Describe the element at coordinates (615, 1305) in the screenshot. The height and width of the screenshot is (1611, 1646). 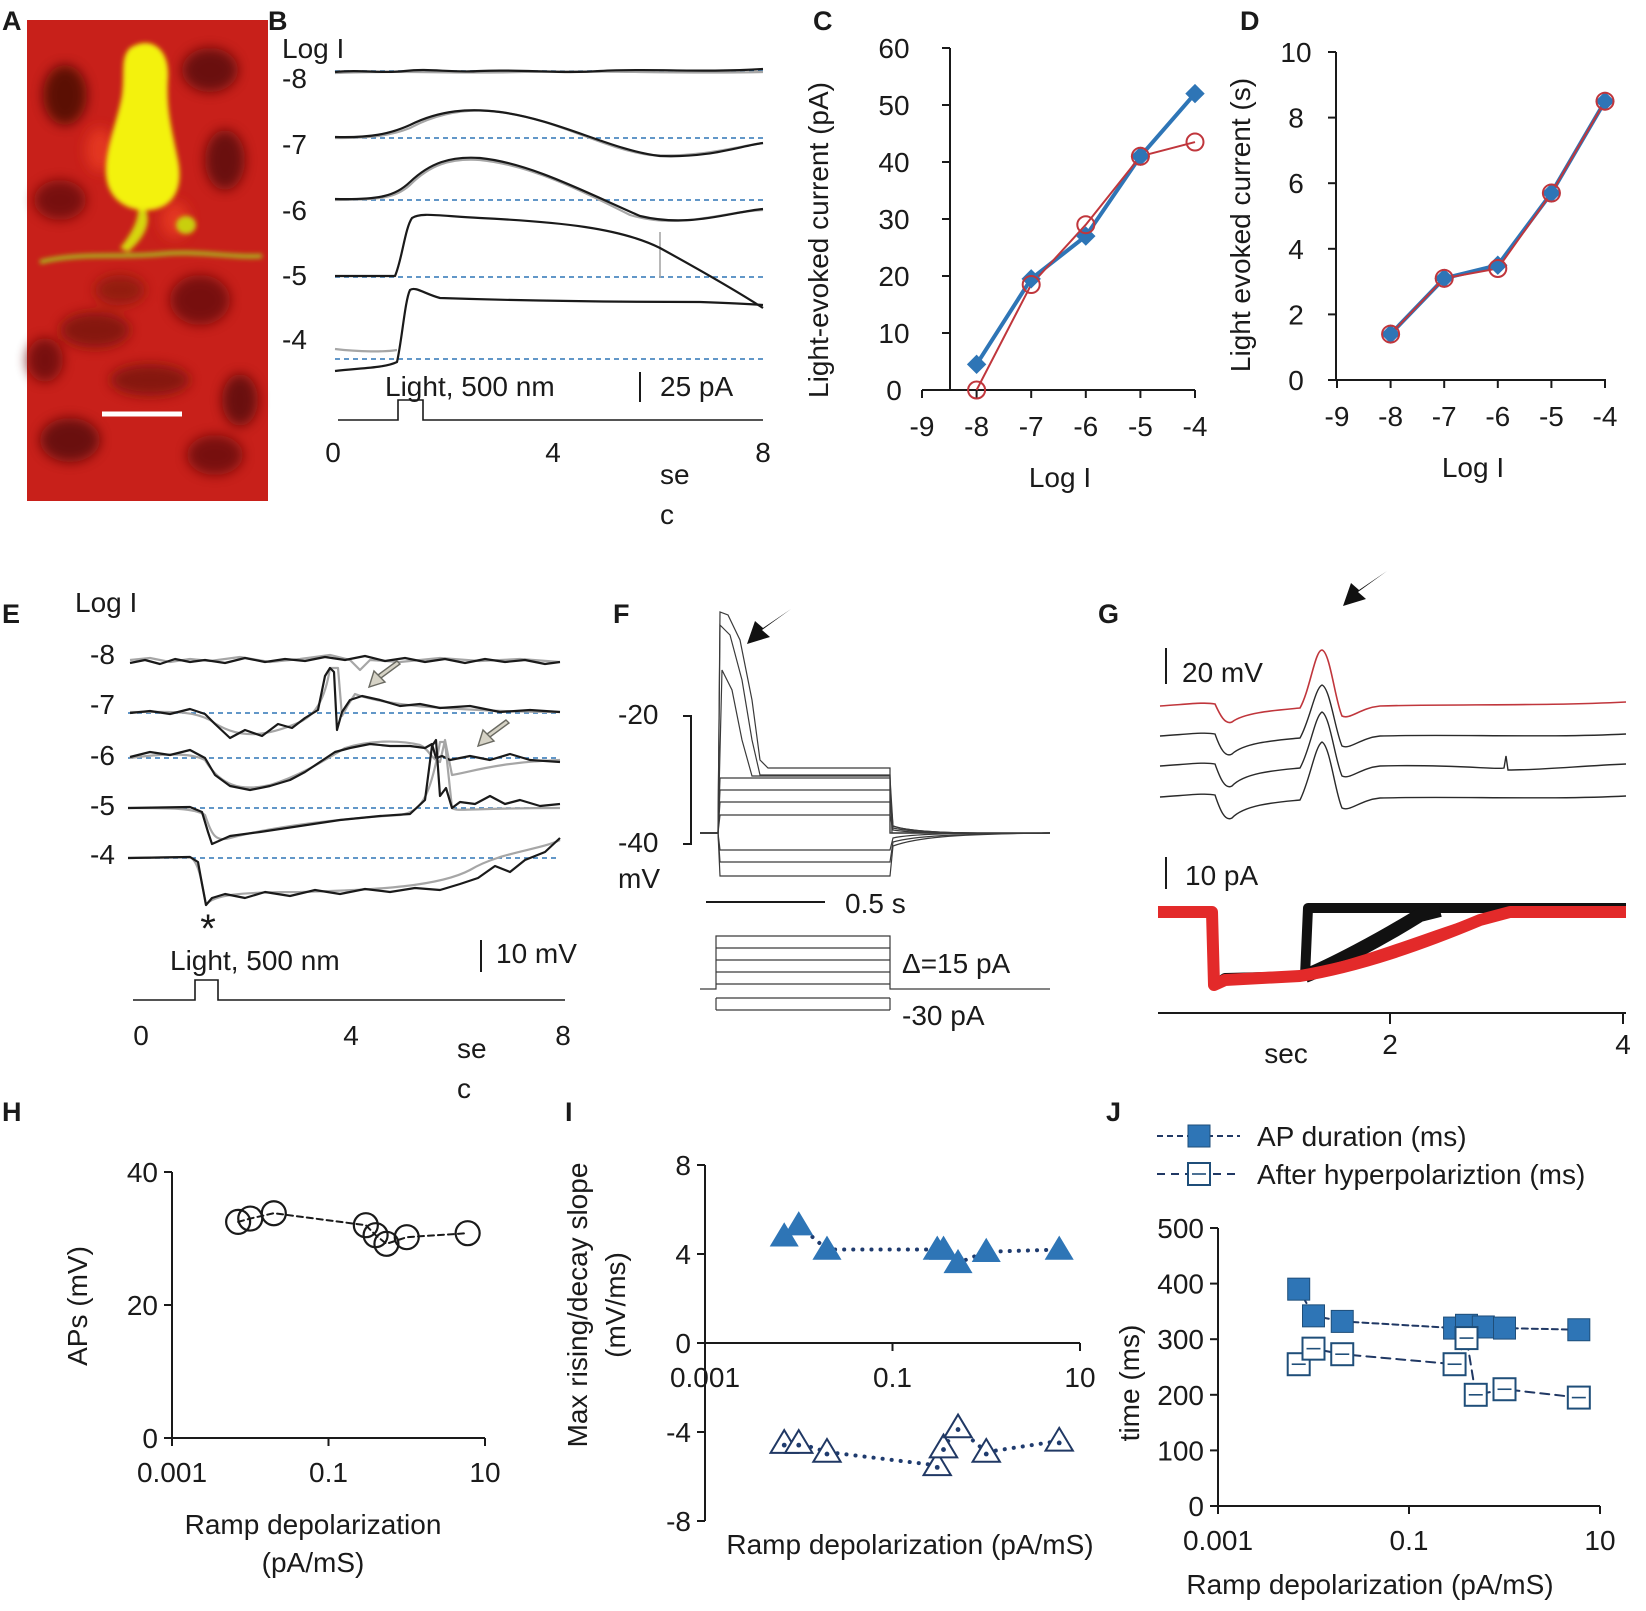
I see `i-ylabel: (mV/ms)` at that location.